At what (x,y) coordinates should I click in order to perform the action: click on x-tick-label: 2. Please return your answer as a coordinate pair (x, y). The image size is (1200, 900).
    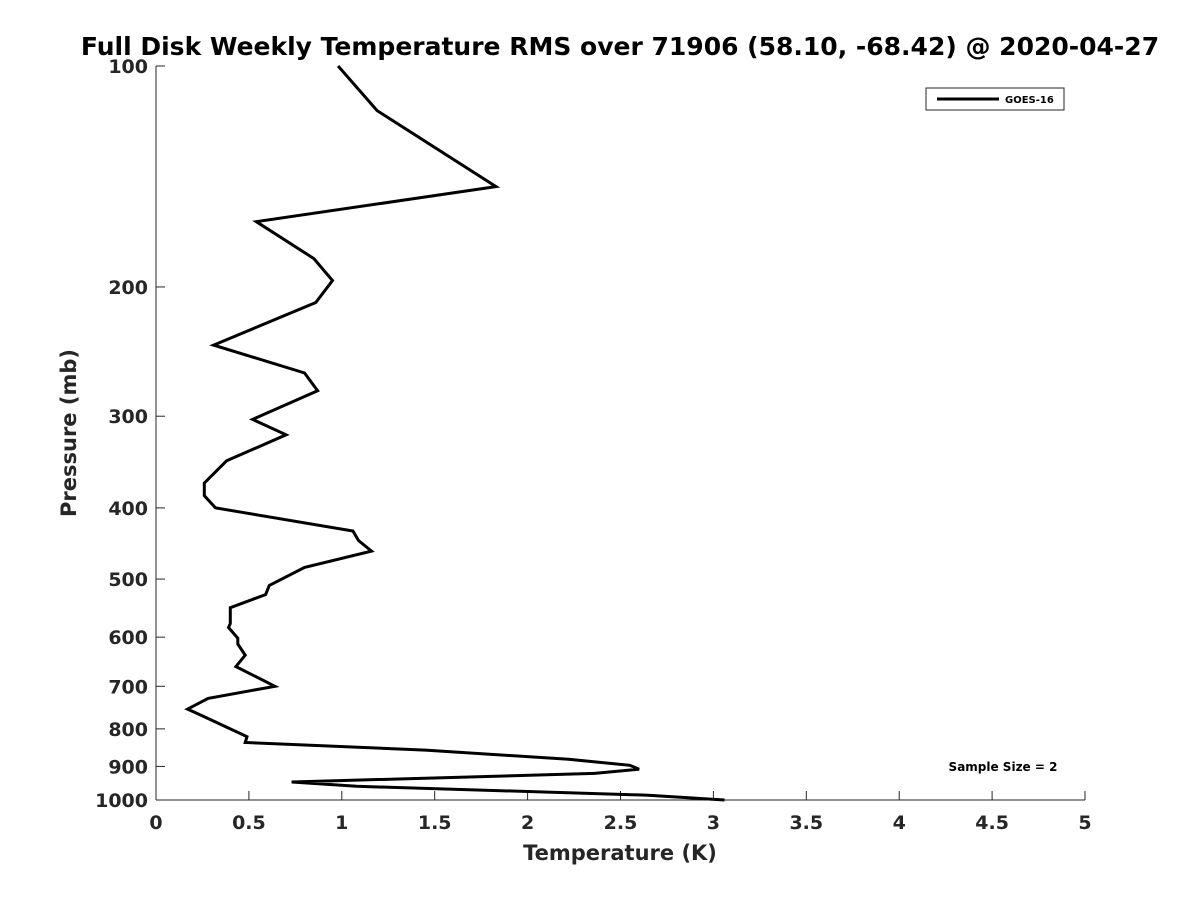
    Looking at the image, I should click on (527, 823).